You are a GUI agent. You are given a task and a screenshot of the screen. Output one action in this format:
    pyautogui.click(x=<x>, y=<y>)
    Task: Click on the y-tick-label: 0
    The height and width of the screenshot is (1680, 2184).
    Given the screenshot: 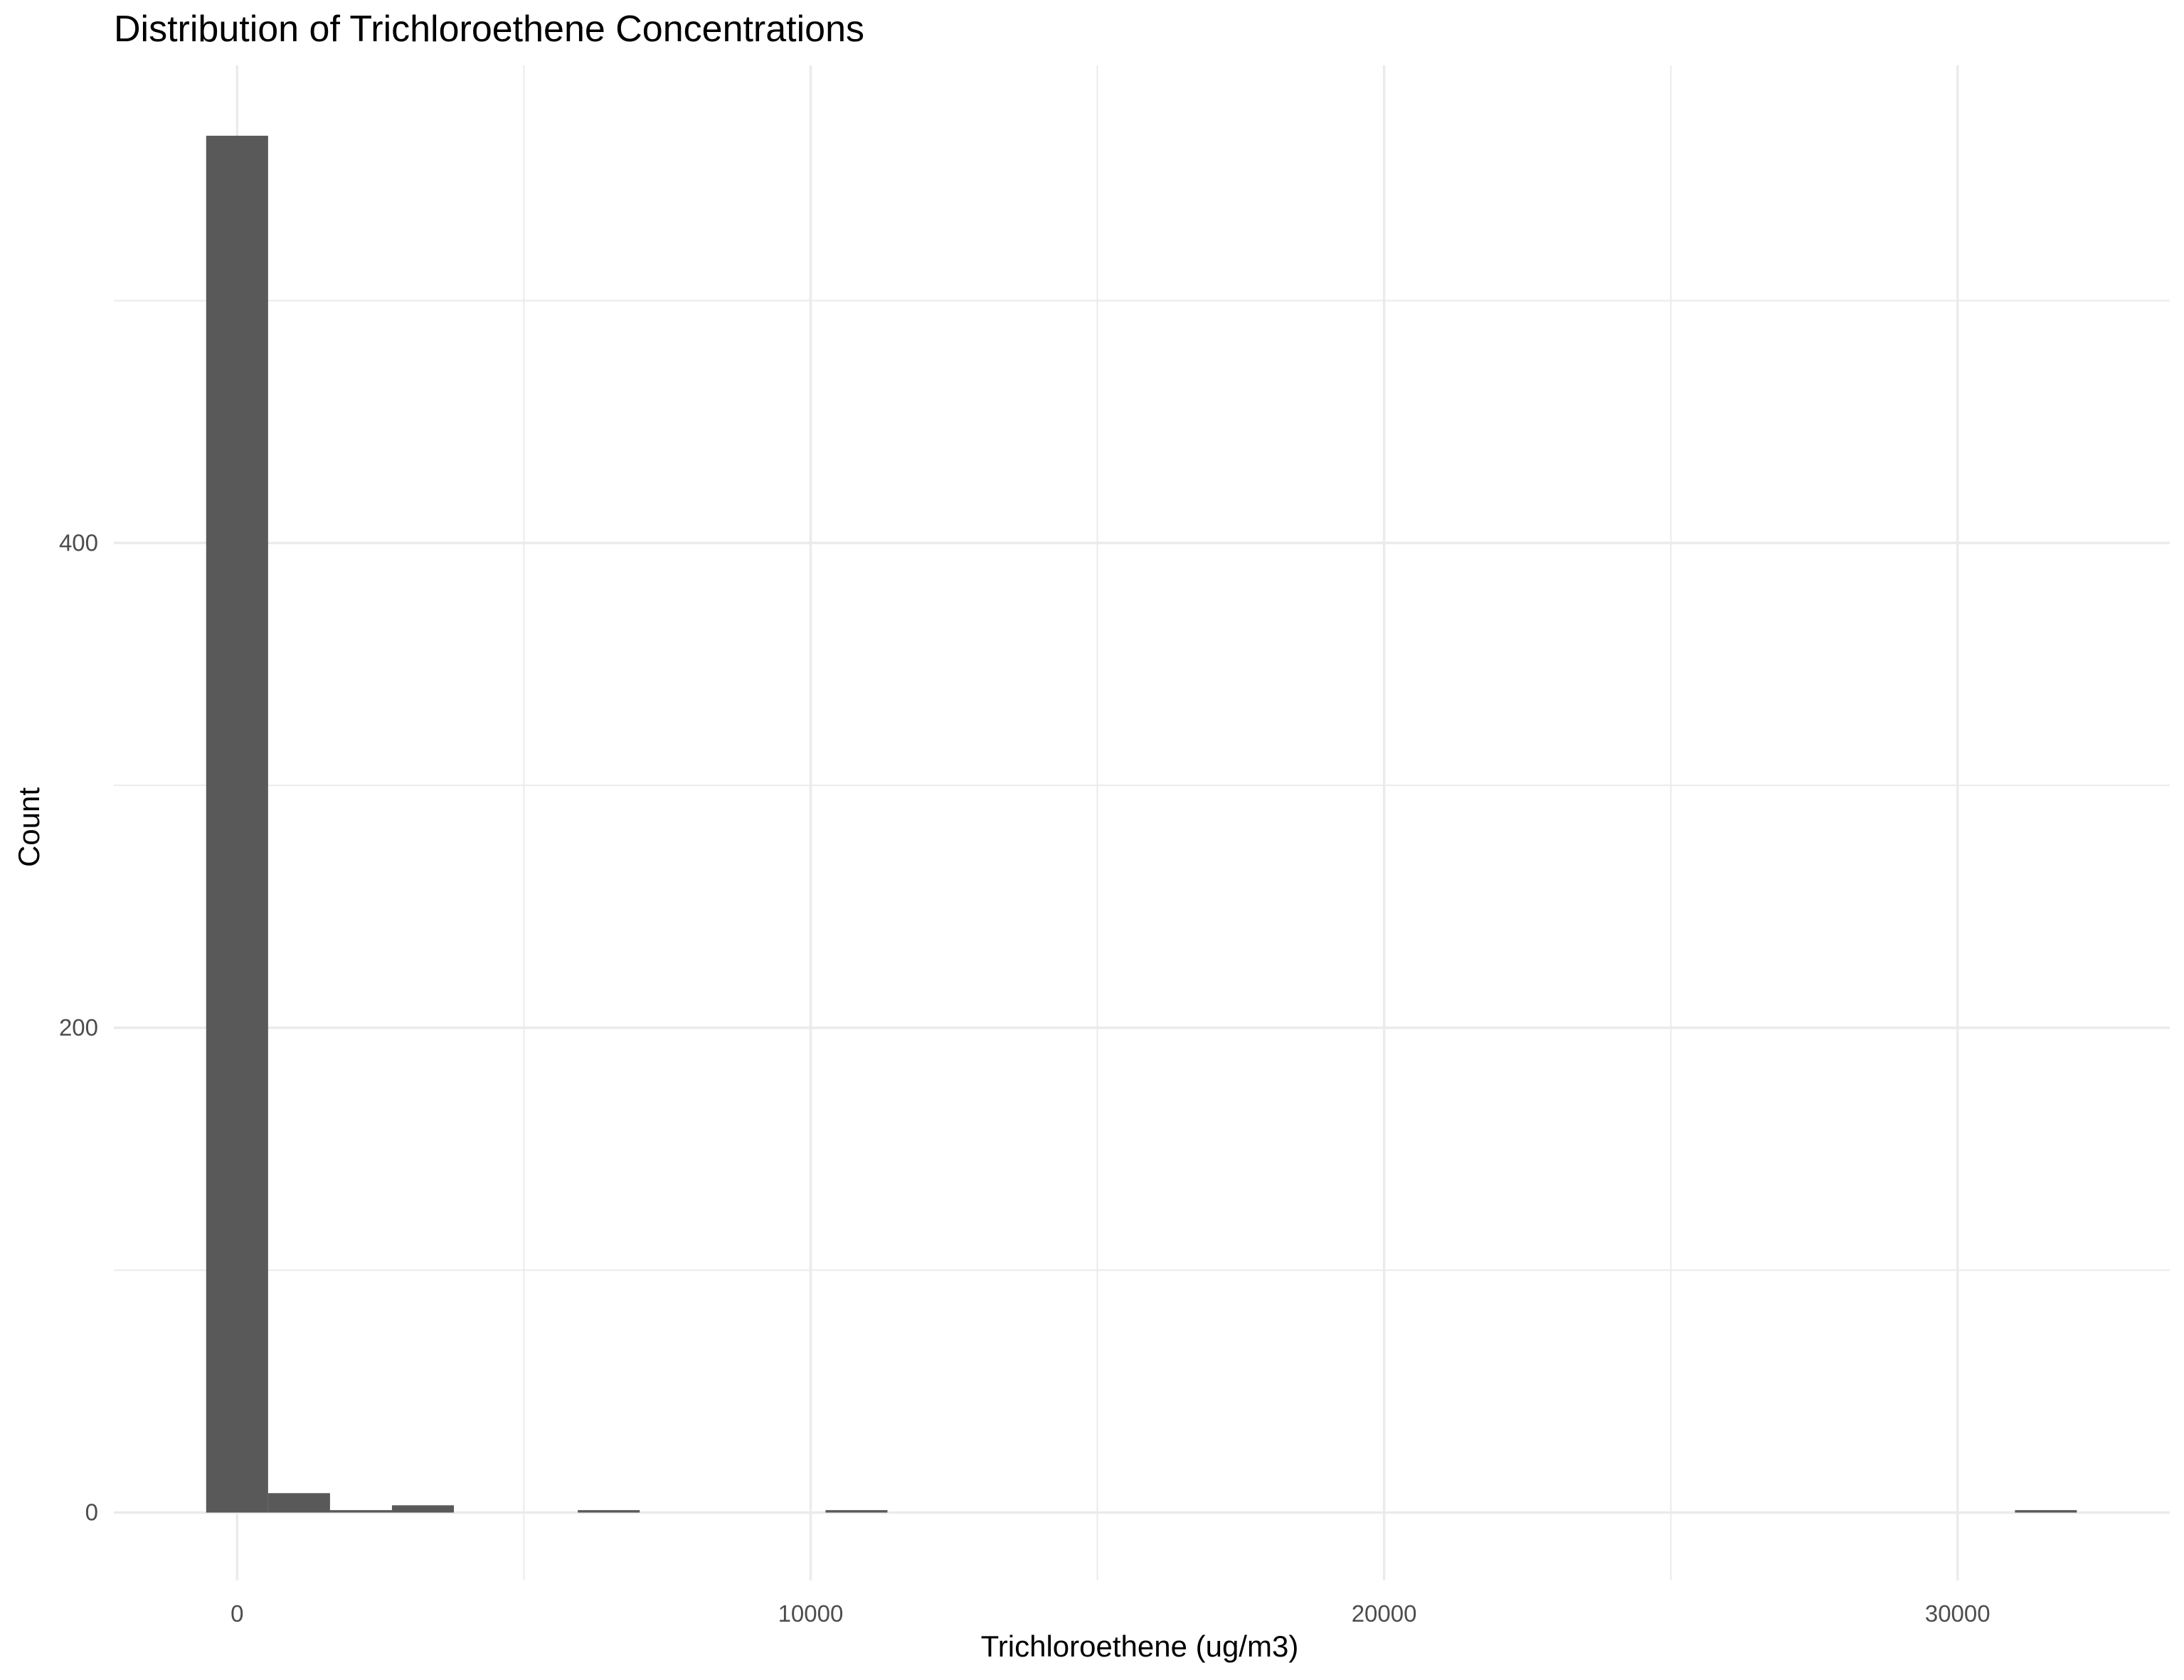 What is the action you would take?
    pyautogui.click(x=91, y=1512)
    